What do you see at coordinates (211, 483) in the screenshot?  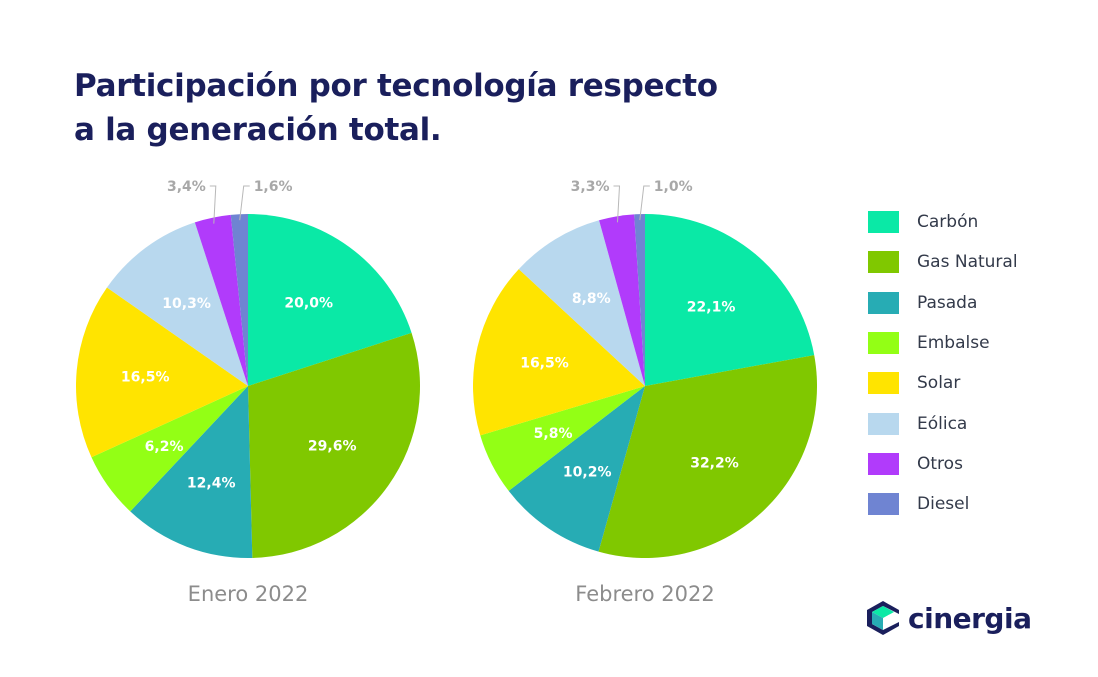 I see `data-label-pasada: 12,4%` at bounding box center [211, 483].